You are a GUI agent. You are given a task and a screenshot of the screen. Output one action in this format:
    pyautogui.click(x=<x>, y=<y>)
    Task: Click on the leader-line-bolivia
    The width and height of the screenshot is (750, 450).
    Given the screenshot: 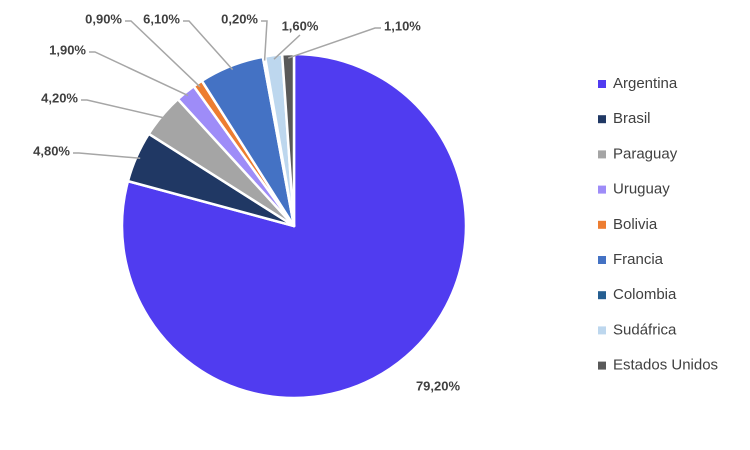 What is the action you would take?
    pyautogui.click(x=163, y=54)
    